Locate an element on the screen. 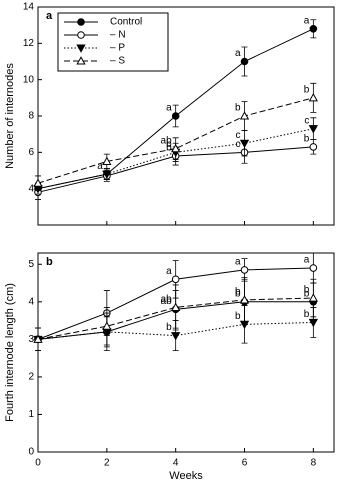 The image size is (351, 481). y-tick-label: 5 is located at coordinates (31, 264).